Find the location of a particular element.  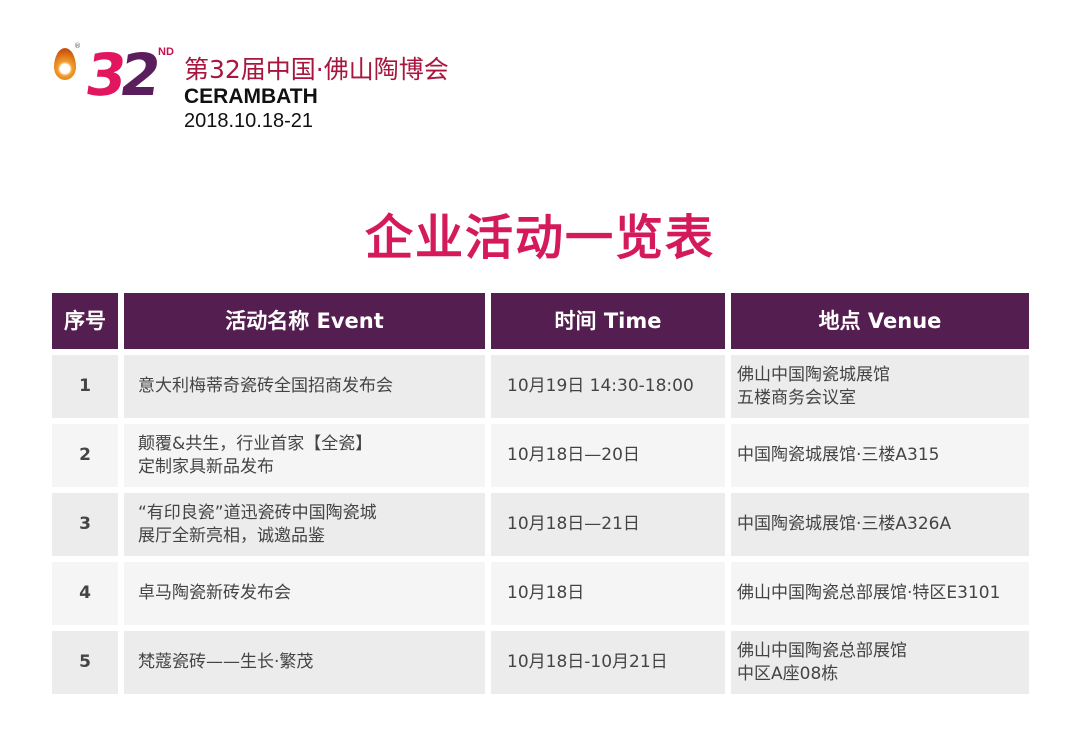

event-venue-line: 中国陶瓷城展馆·三楼A315 is located at coordinates (838, 455).